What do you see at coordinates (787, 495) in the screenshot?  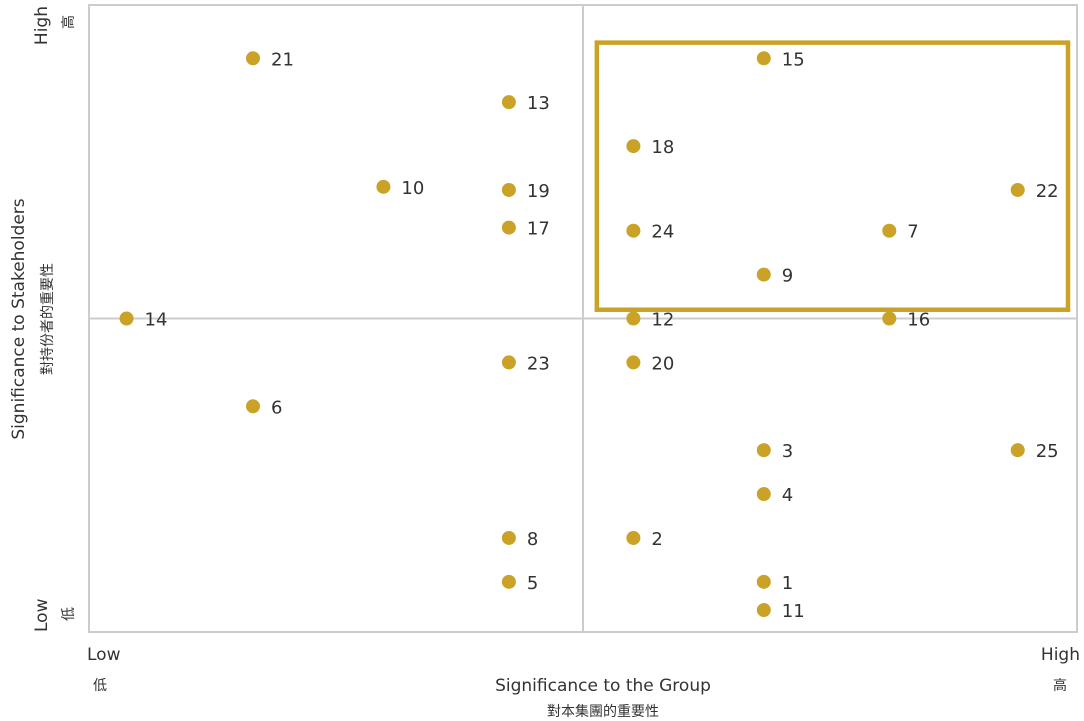 I see `point-label-4: 4` at bounding box center [787, 495].